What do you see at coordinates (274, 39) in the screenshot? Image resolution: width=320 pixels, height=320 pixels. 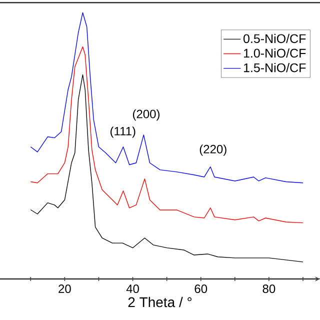 I see `legend-label: 0.5-NiO/CF` at bounding box center [274, 39].